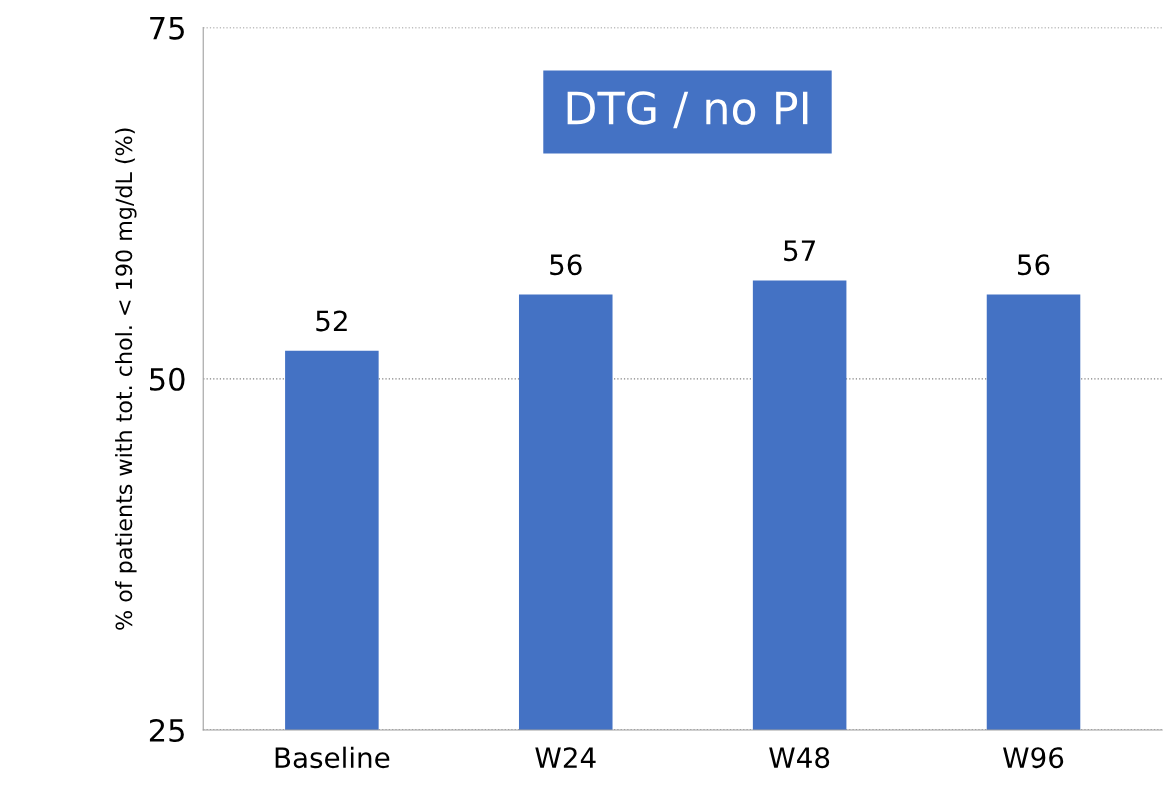 This screenshot has height=812, width=1168. Describe the element at coordinates (166, 730) in the screenshot. I see `y-tick-label: 25` at that location.